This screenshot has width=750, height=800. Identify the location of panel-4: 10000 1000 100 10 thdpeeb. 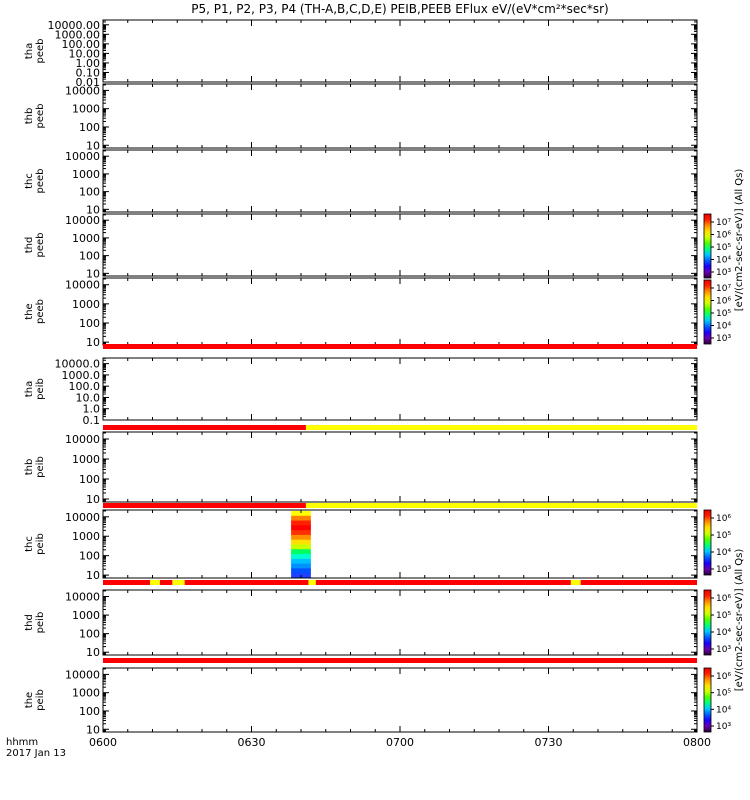
(361, 246).